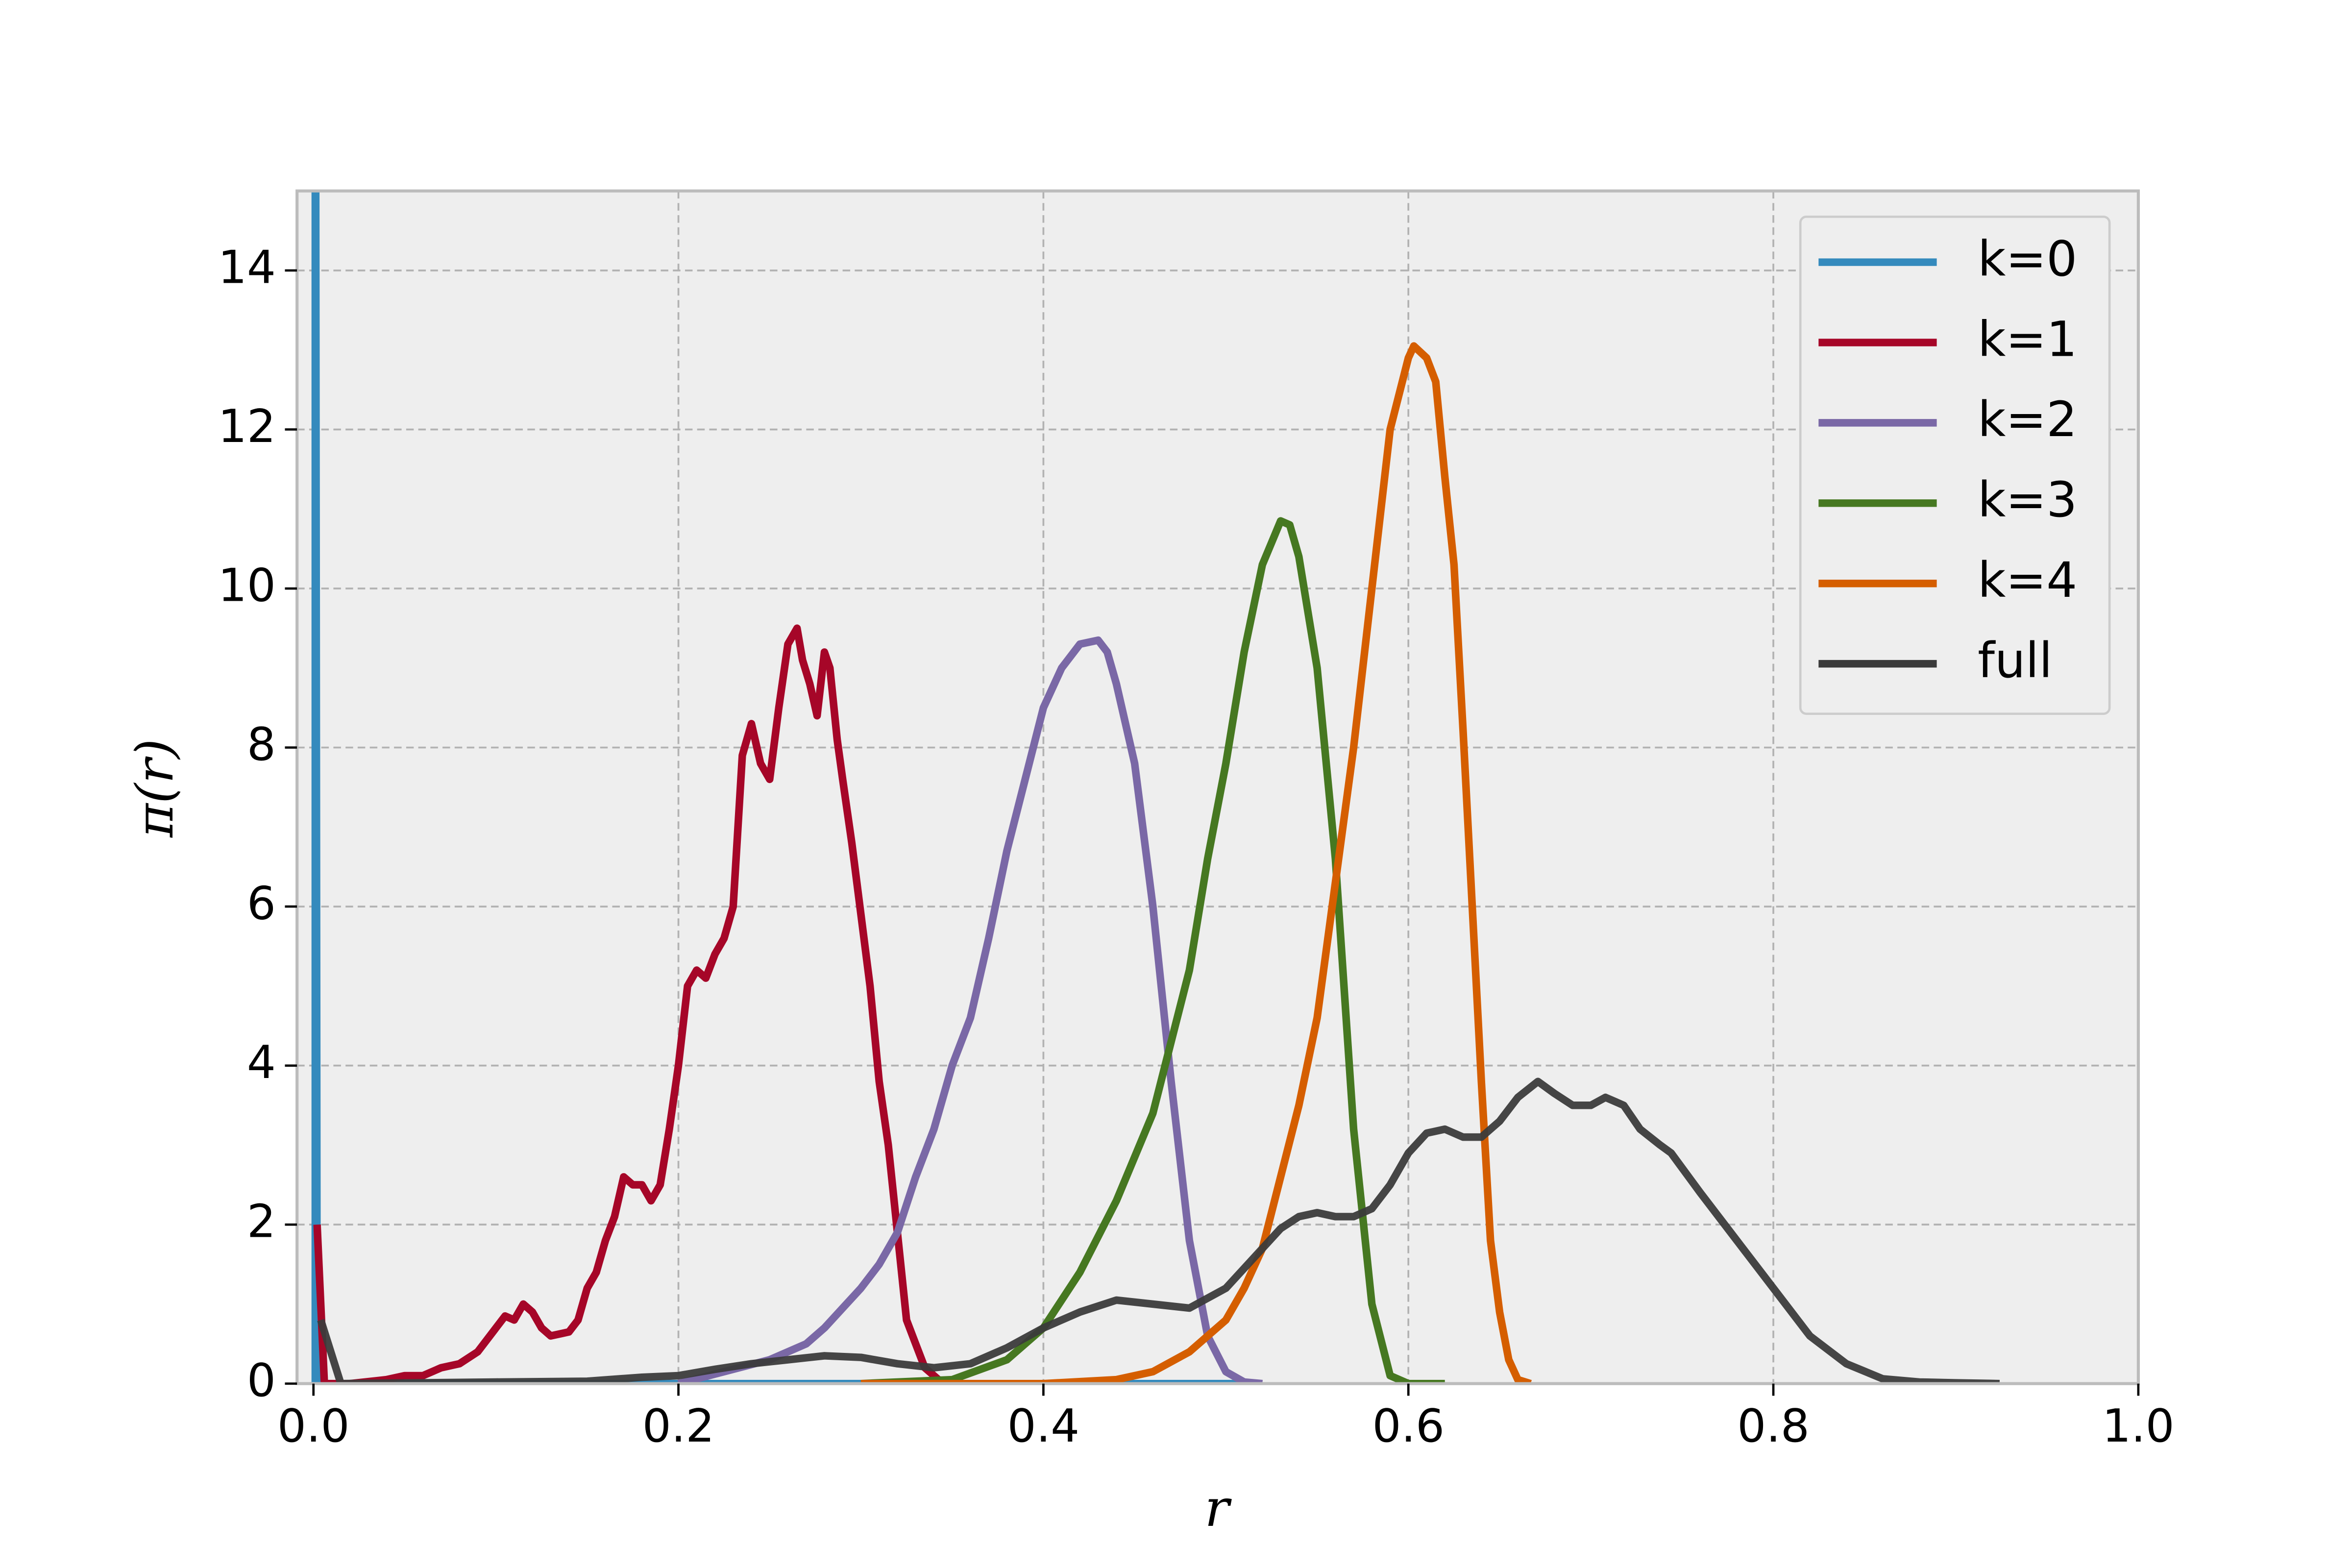 This screenshot has height=1568, width=2352. I want to click on legend-label: k=2, so click(2027, 420).